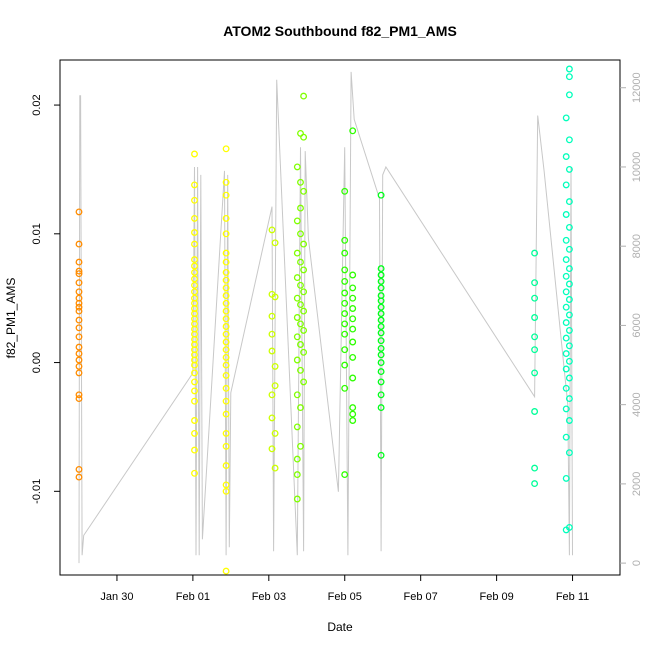  Describe the element at coordinates (637, 563) in the screenshot. I see `y2-tick-label: 0` at that location.